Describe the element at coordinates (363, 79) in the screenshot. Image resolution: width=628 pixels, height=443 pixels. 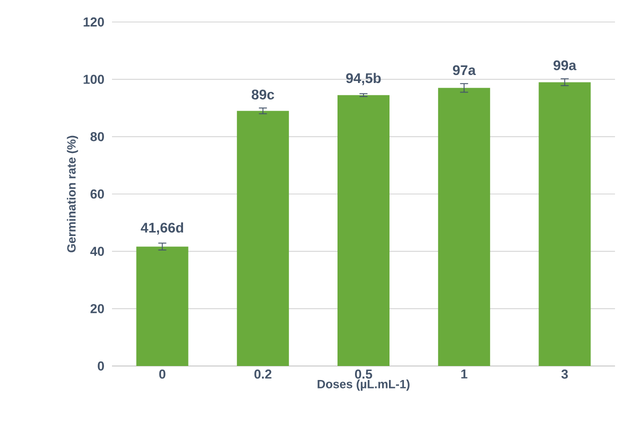
I see `data-label: 94,5b` at that location.